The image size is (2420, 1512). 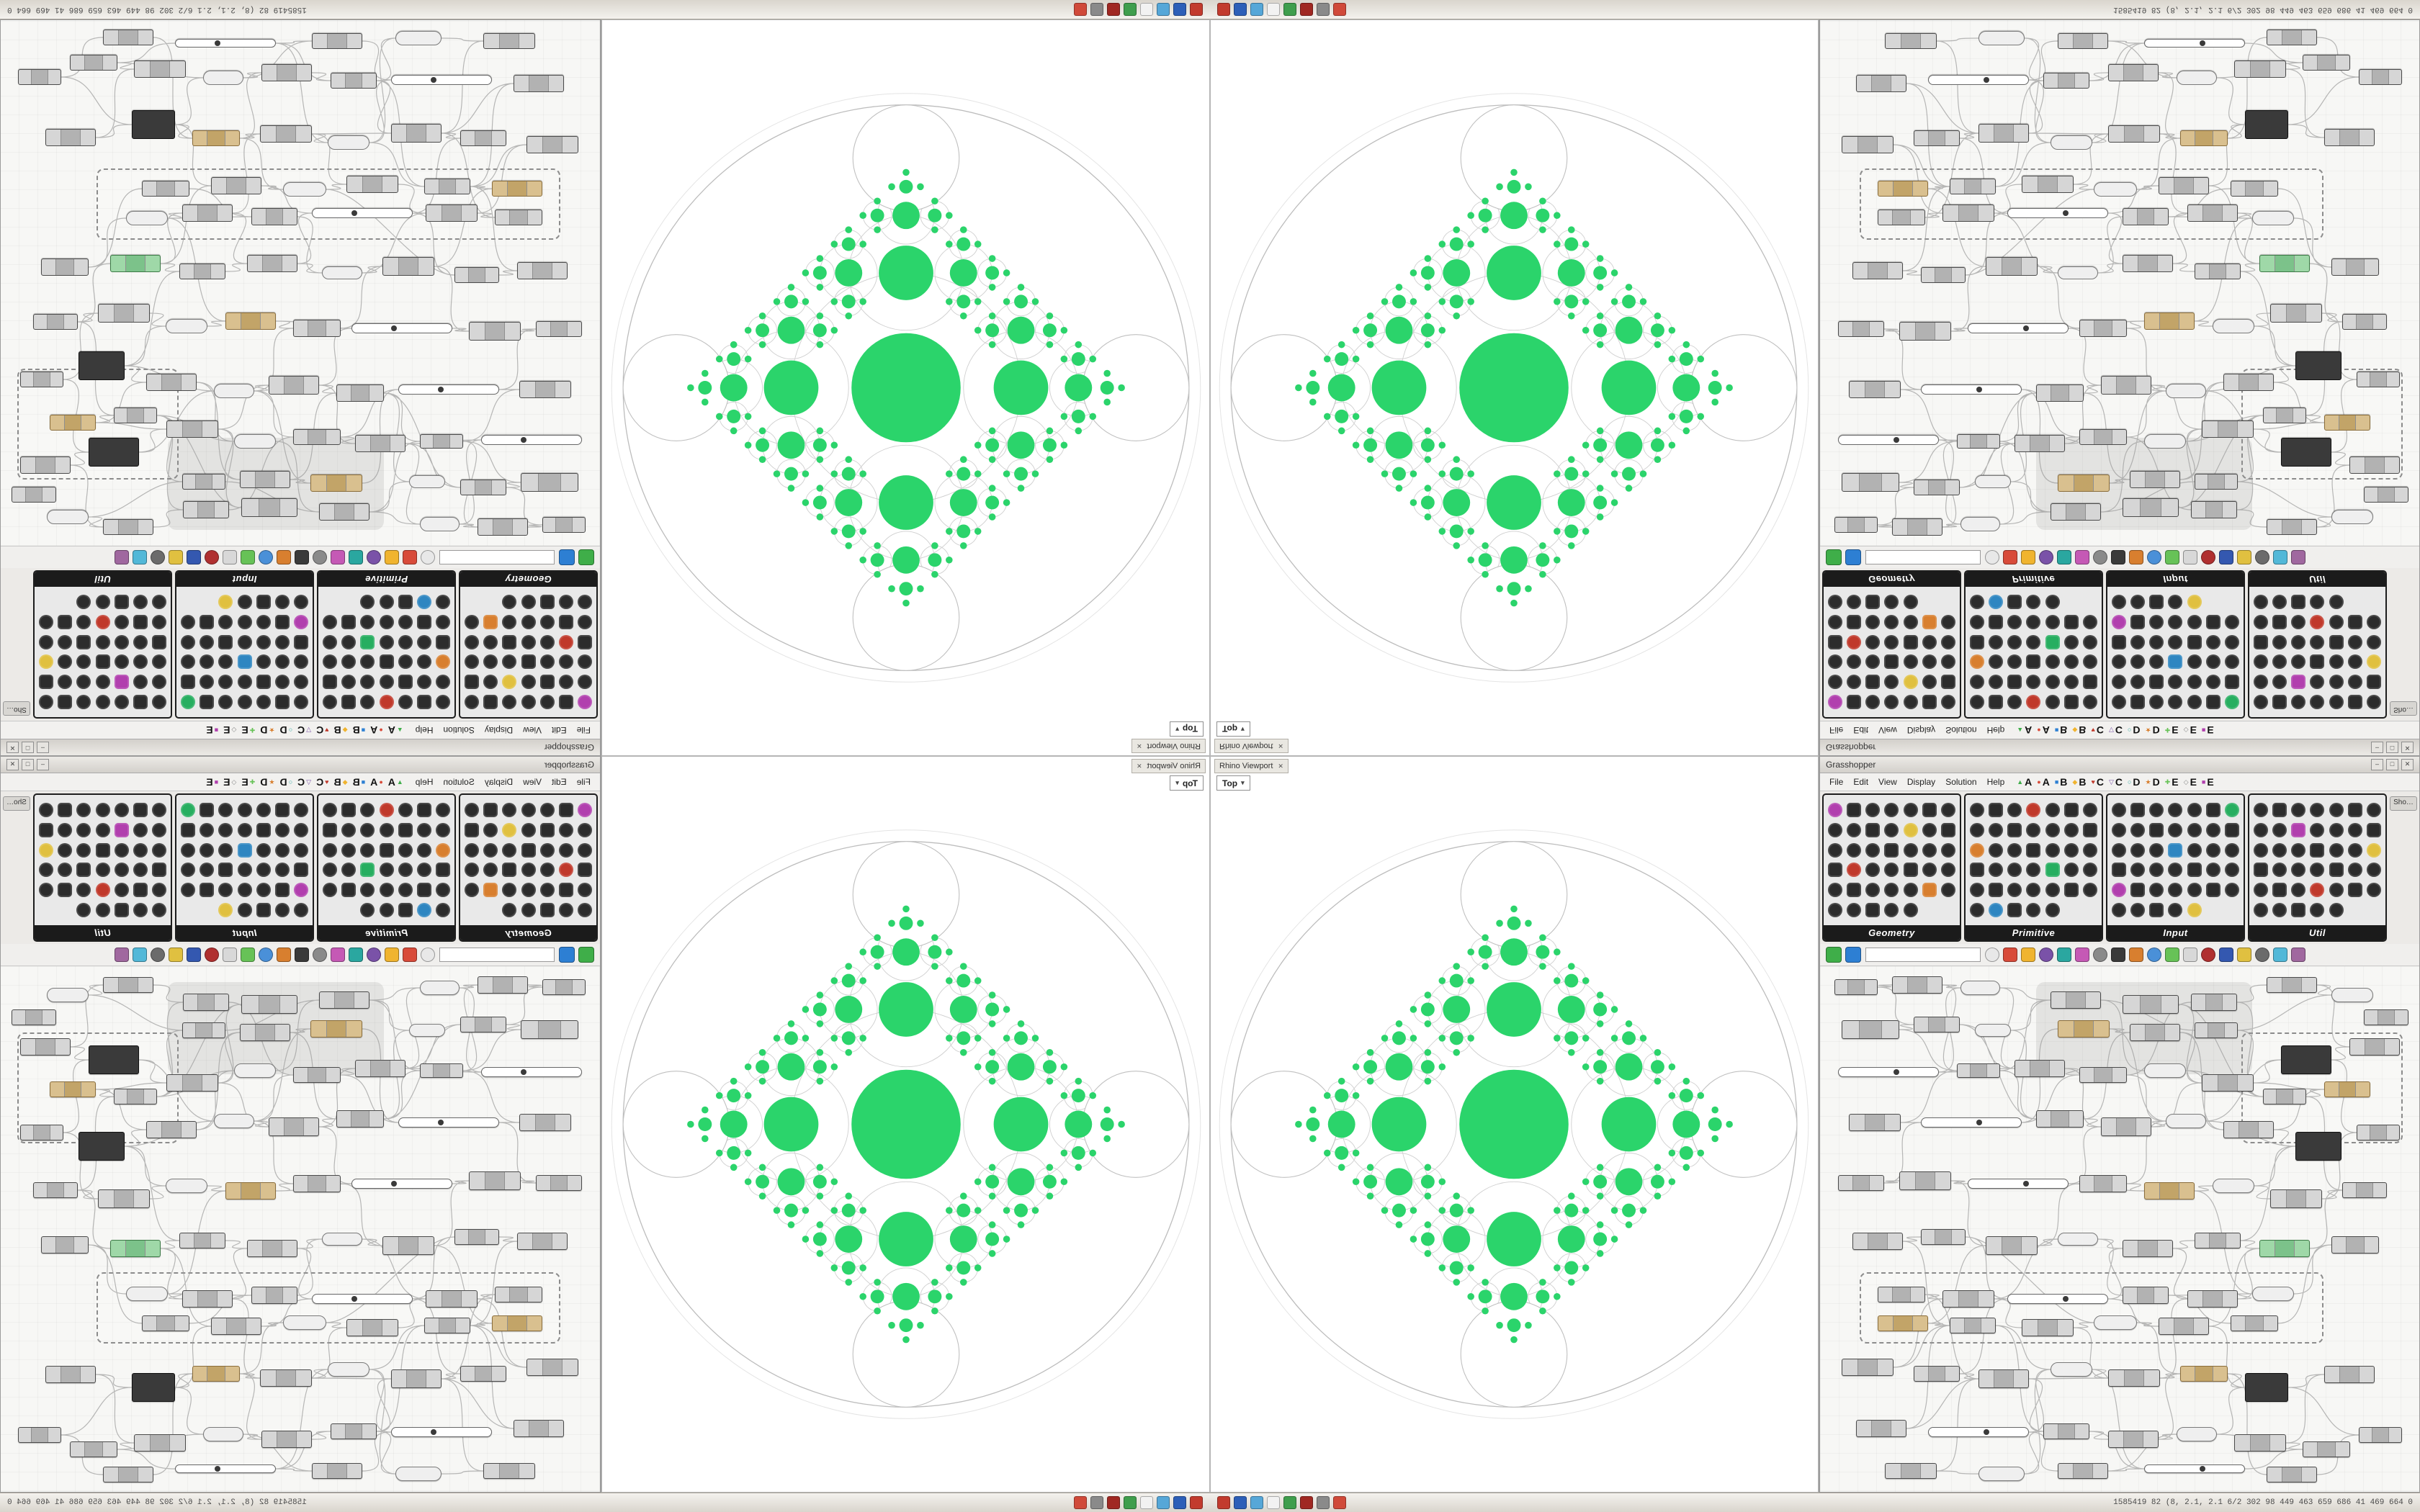 What do you see at coordinates (2172, 782) in the screenshot?
I see `component-tab-e: ✚ E` at bounding box center [2172, 782].